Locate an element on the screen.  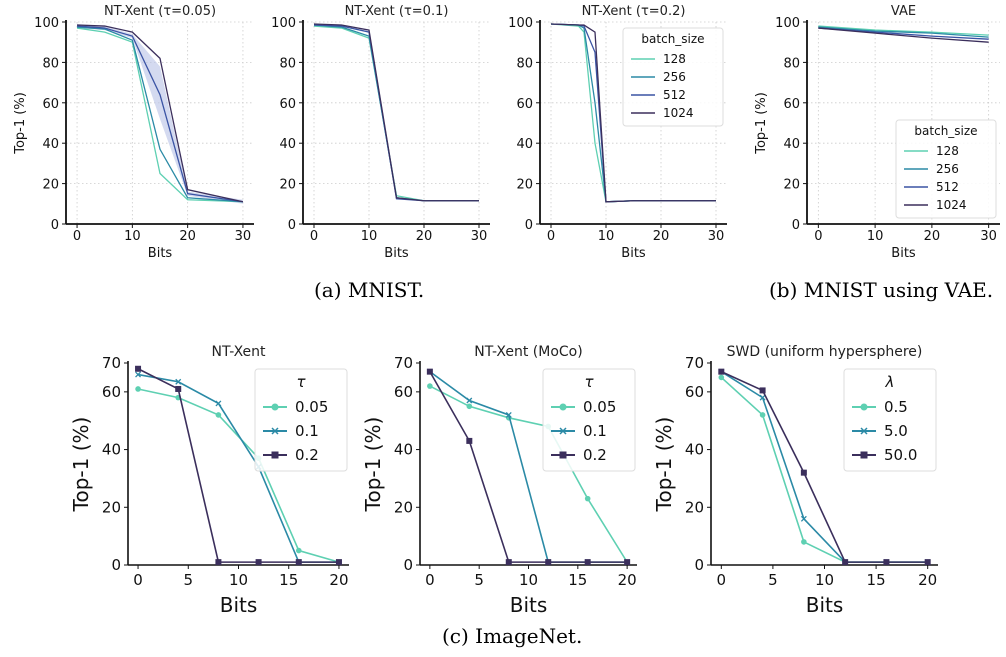
legend-label: 5.0 is located at coordinates (896, 431).